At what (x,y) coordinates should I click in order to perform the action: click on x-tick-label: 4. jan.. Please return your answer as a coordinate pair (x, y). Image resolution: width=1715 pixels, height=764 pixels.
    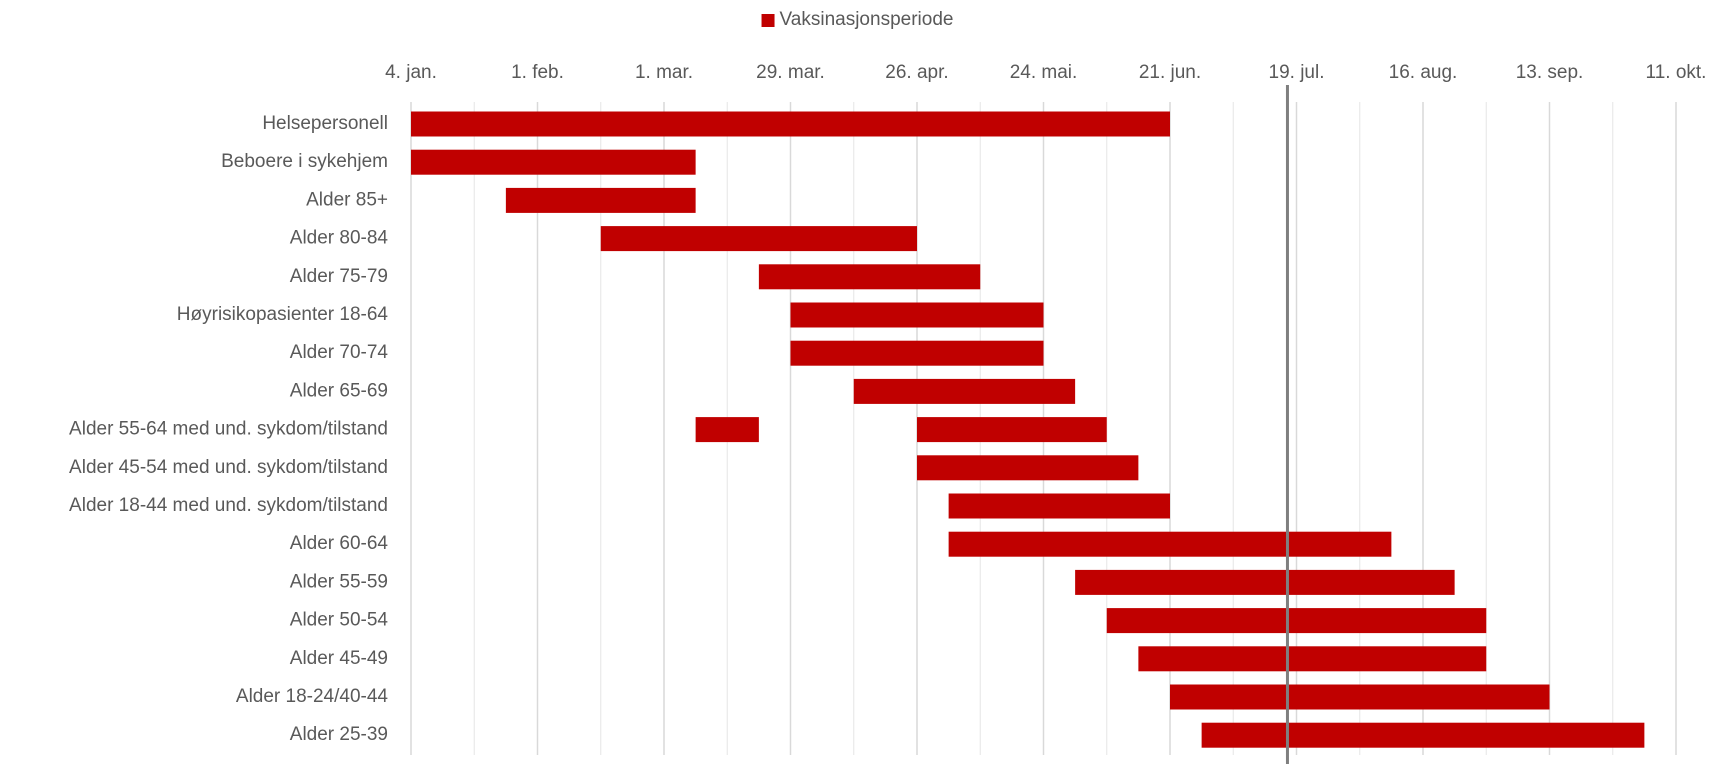
    Looking at the image, I should click on (411, 72).